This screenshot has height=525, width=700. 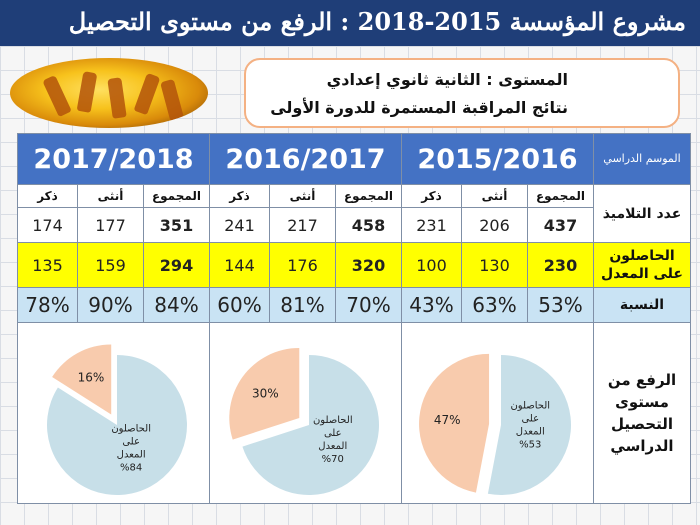 What do you see at coordinates (642, 159) in the screenshot?
I see `season-label: الموسم الدراسي` at bounding box center [642, 159].